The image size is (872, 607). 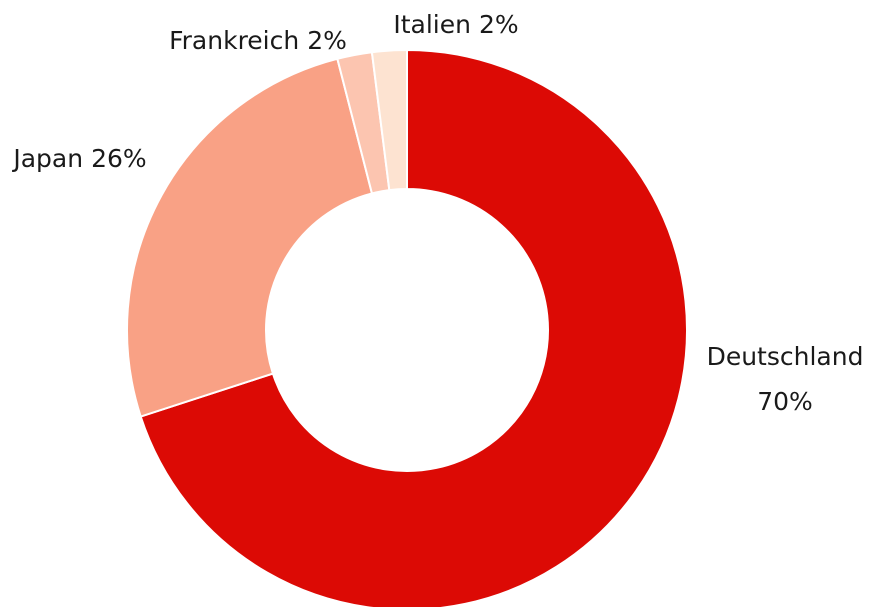 What do you see at coordinates (785, 401) in the screenshot?
I see `slice-value: 70%` at bounding box center [785, 401].